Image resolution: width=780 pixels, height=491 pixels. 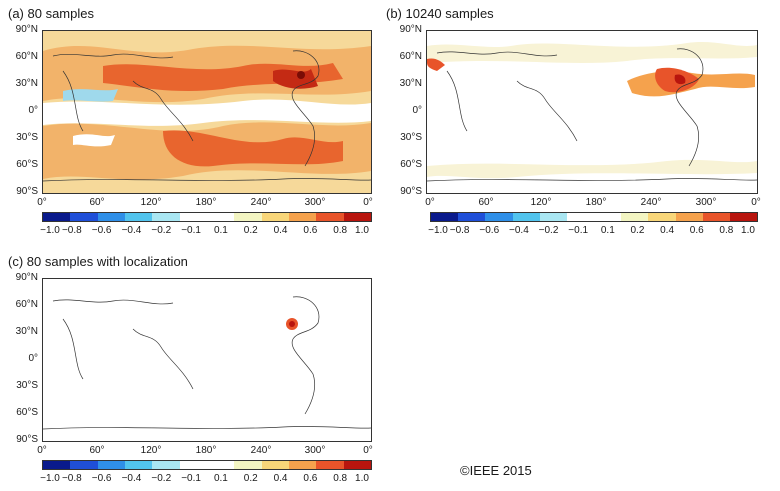 What do you see at coordinates (440, 13) in the screenshot?
I see `panel-title-b: (b) 10240 samples` at bounding box center [440, 13].